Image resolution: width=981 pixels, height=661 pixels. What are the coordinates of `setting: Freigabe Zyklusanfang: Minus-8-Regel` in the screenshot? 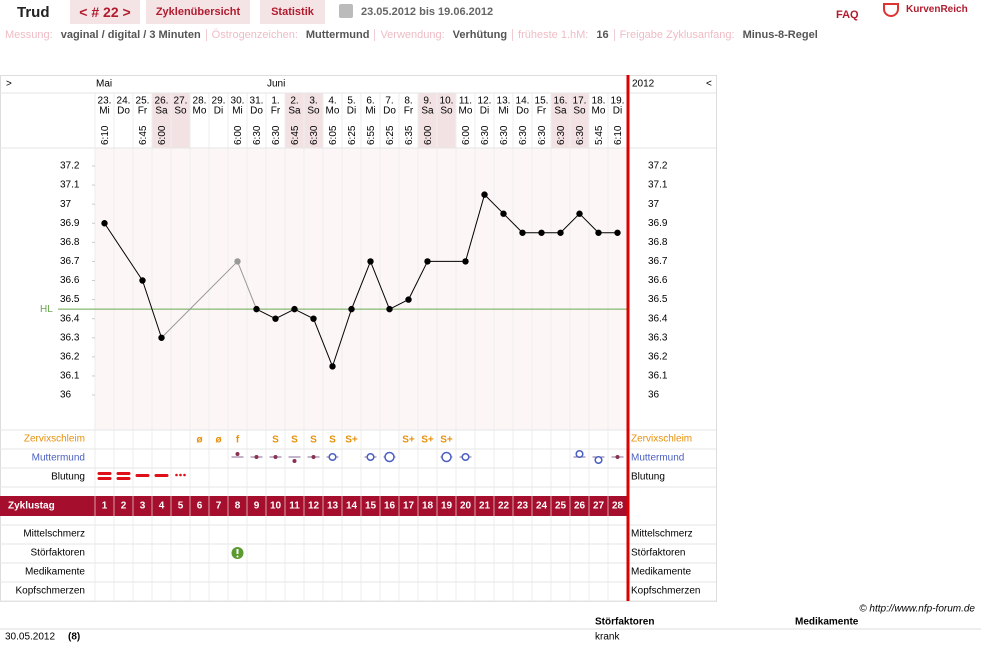 It's located at (718, 35).